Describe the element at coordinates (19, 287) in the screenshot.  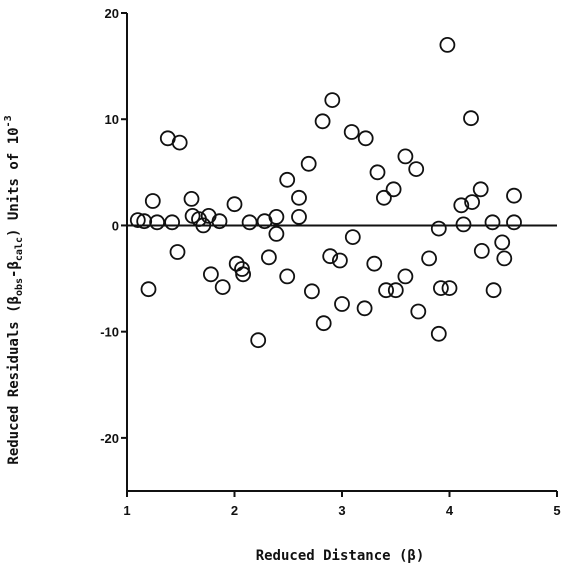
I see `y-axis-label-sub-obs: obs` at that location.